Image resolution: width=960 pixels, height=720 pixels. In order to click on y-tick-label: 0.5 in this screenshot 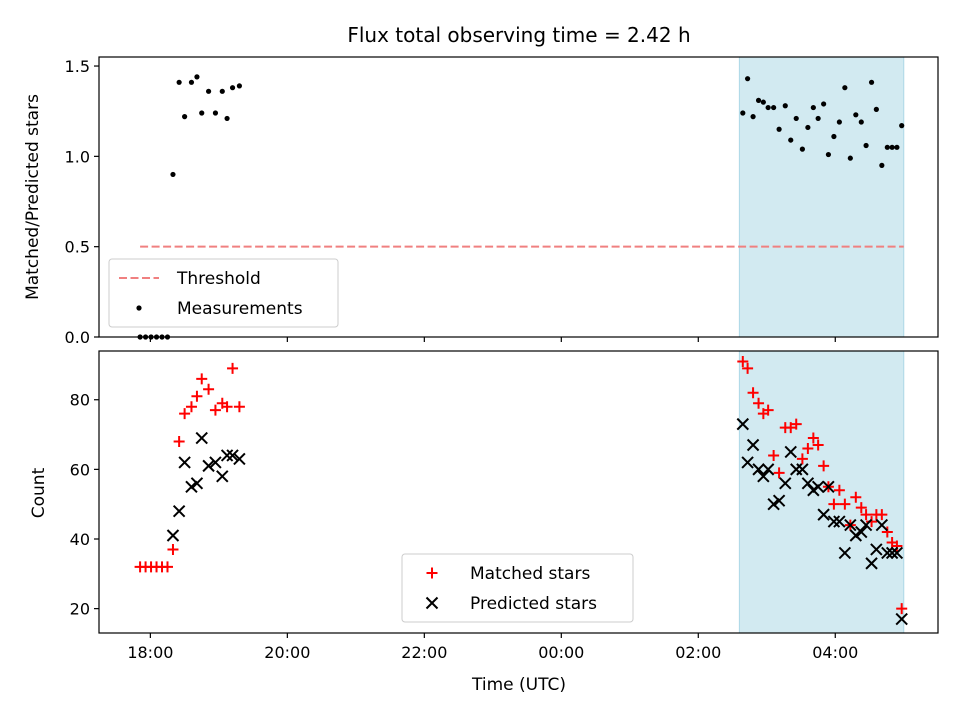, I will do `click(77, 247)`.